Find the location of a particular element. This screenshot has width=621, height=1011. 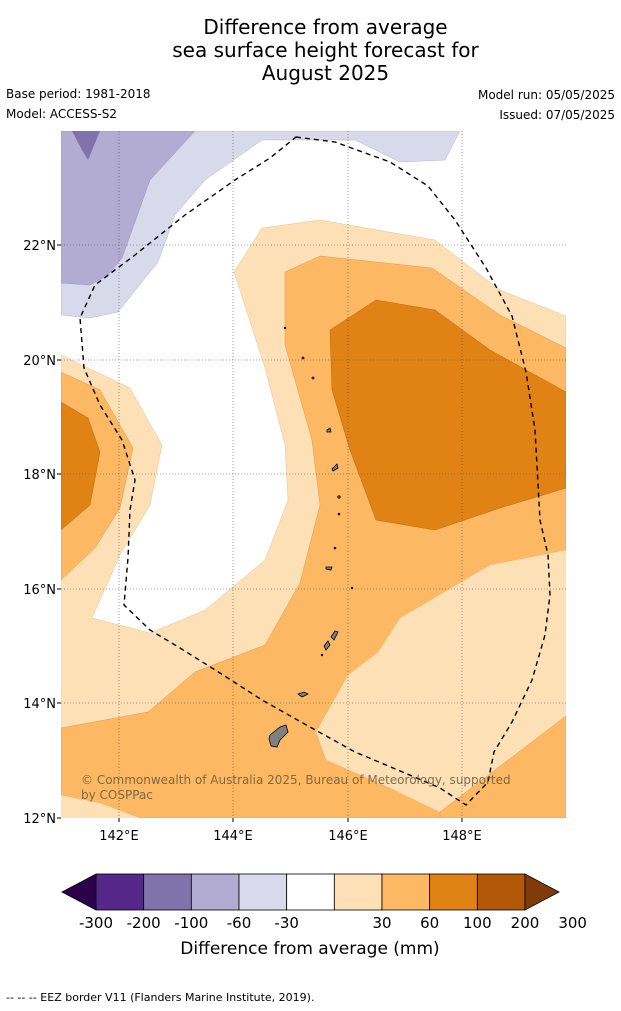

lat-label-20: 20°N is located at coordinates (39, 361).